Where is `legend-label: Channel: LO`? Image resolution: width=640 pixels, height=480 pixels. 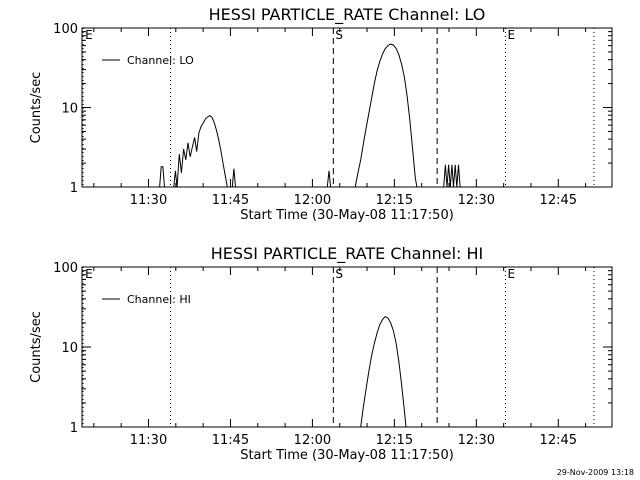
legend-label: Channel: LO is located at coordinates (160, 60).